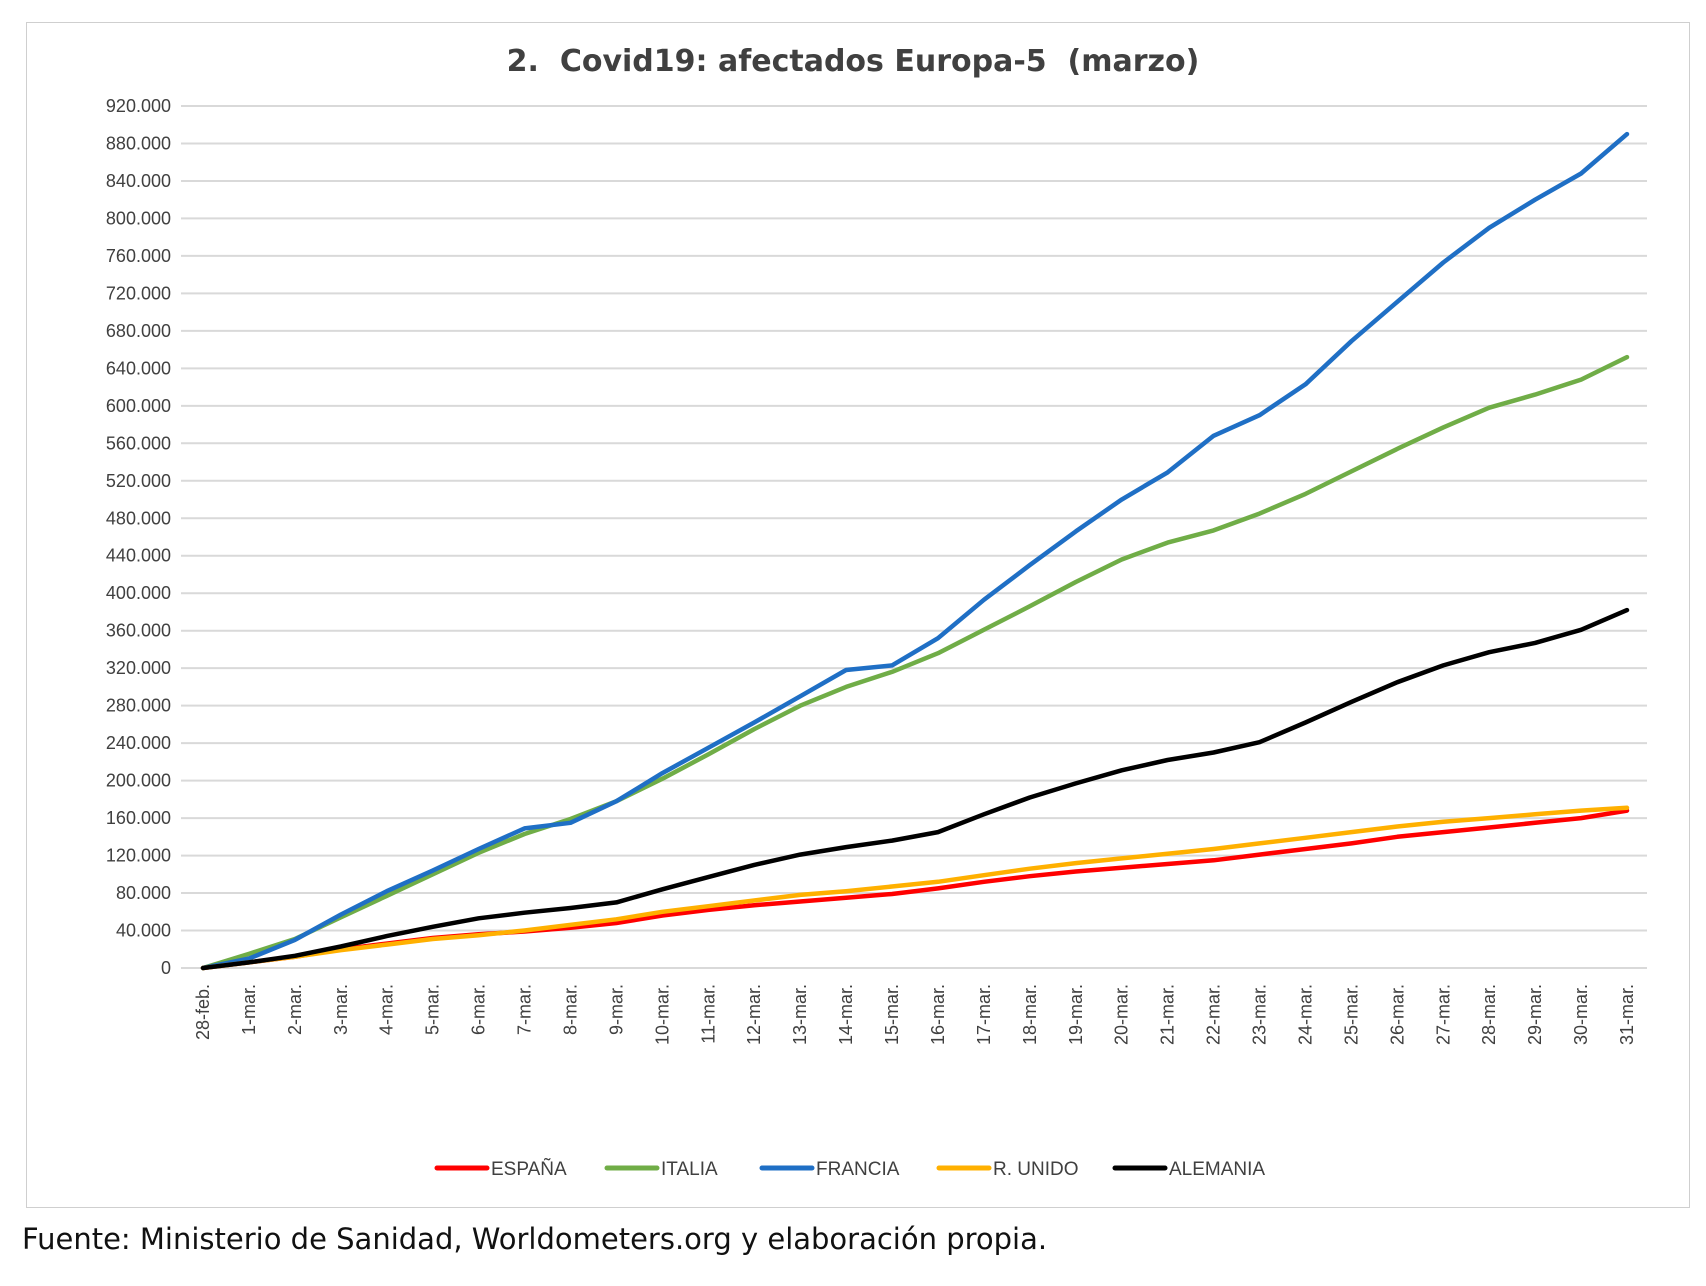 The height and width of the screenshot is (1286, 1706). Describe the element at coordinates (846, 1014) in the screenshot. I see `x-tick-label: 14-mar.` at that location.